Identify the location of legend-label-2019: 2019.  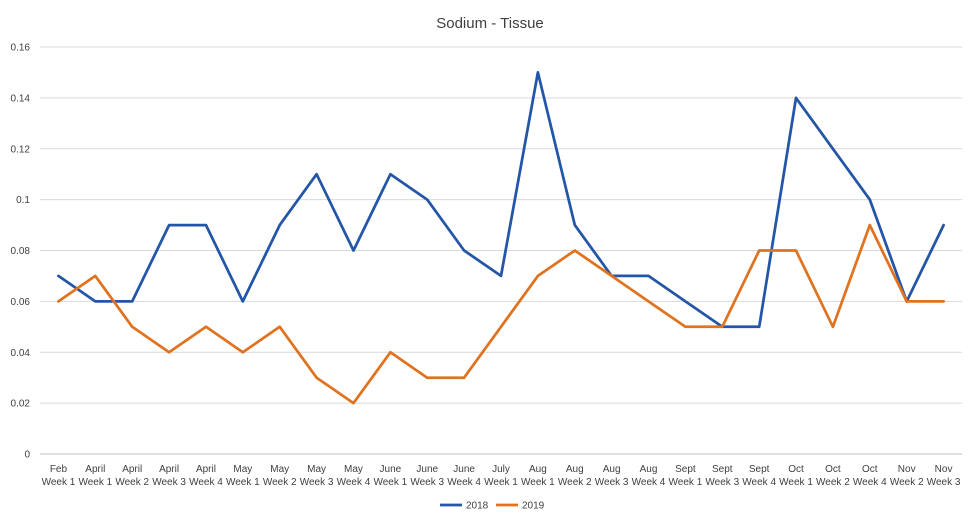
(533, 506).